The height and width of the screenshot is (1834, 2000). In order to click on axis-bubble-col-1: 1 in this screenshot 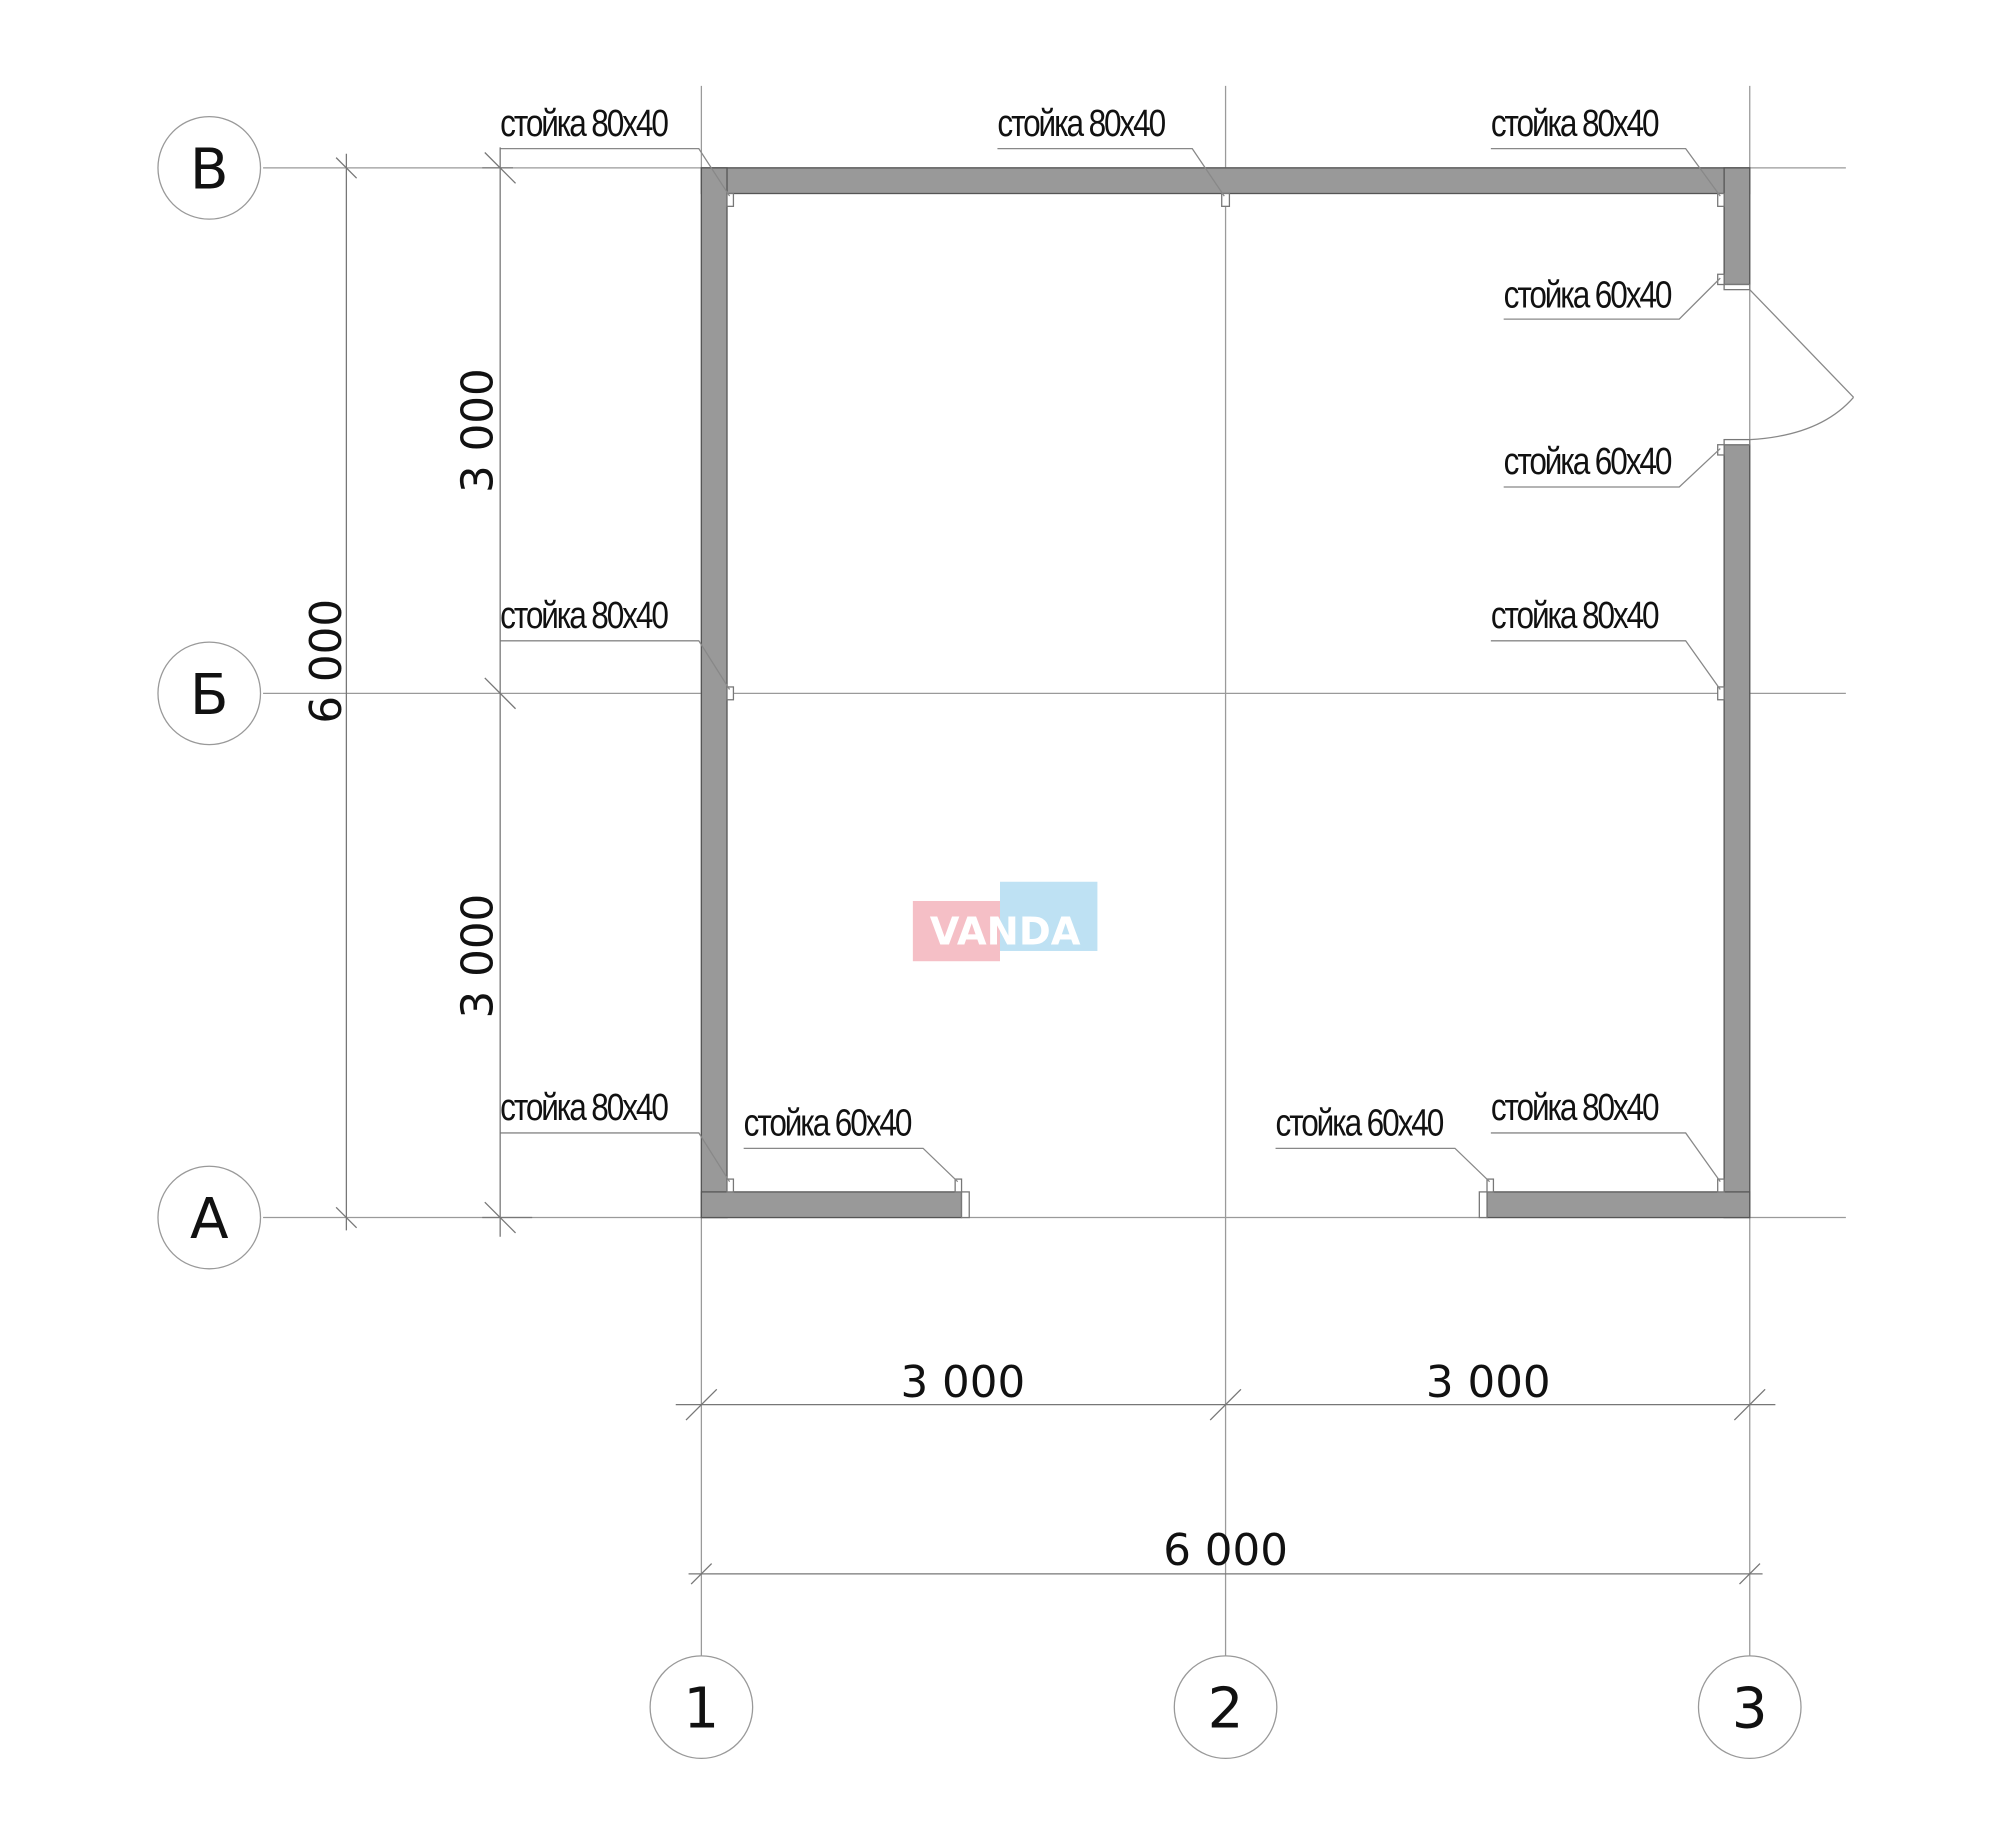, I will do `click(701, 1707)`.